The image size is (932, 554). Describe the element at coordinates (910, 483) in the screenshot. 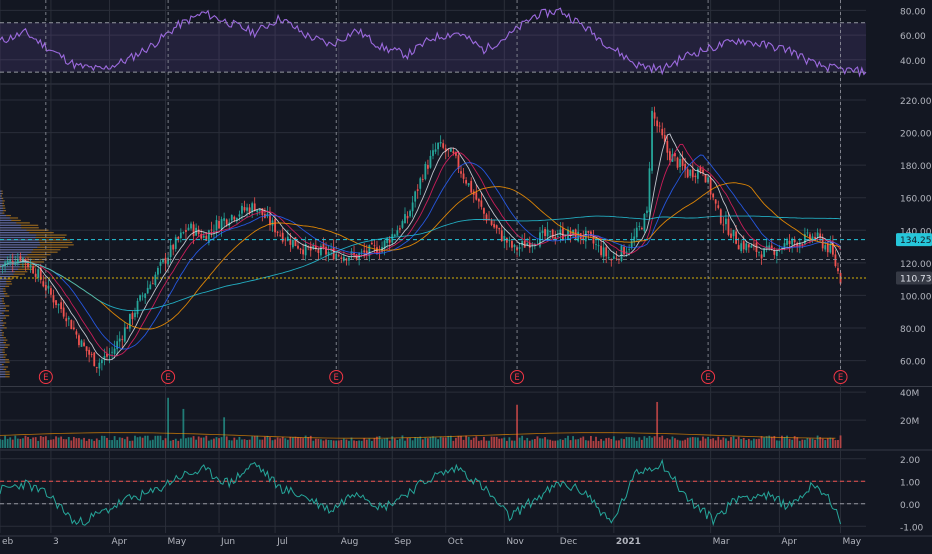

I see `osc-tick-label: 1.00` at that location.